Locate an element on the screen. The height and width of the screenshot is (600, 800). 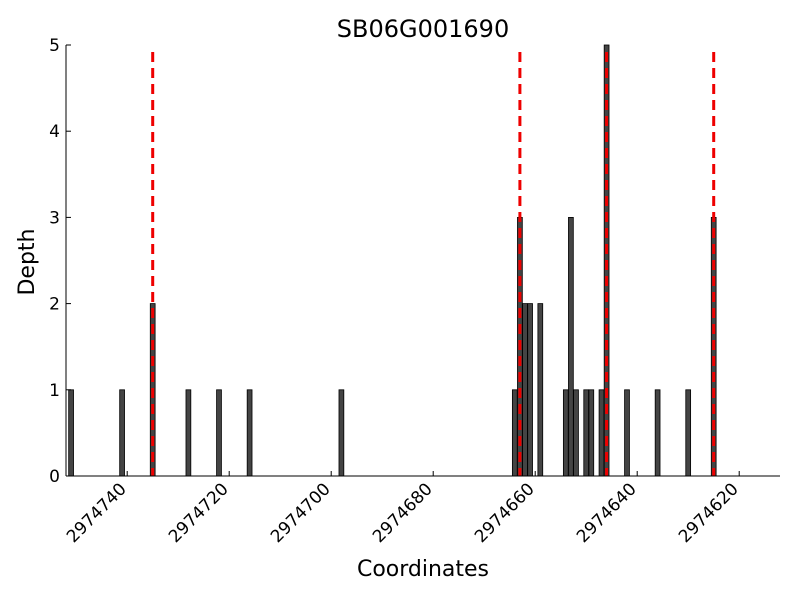
x-tick-label: 2974680 is located at coordinates (403, 513).